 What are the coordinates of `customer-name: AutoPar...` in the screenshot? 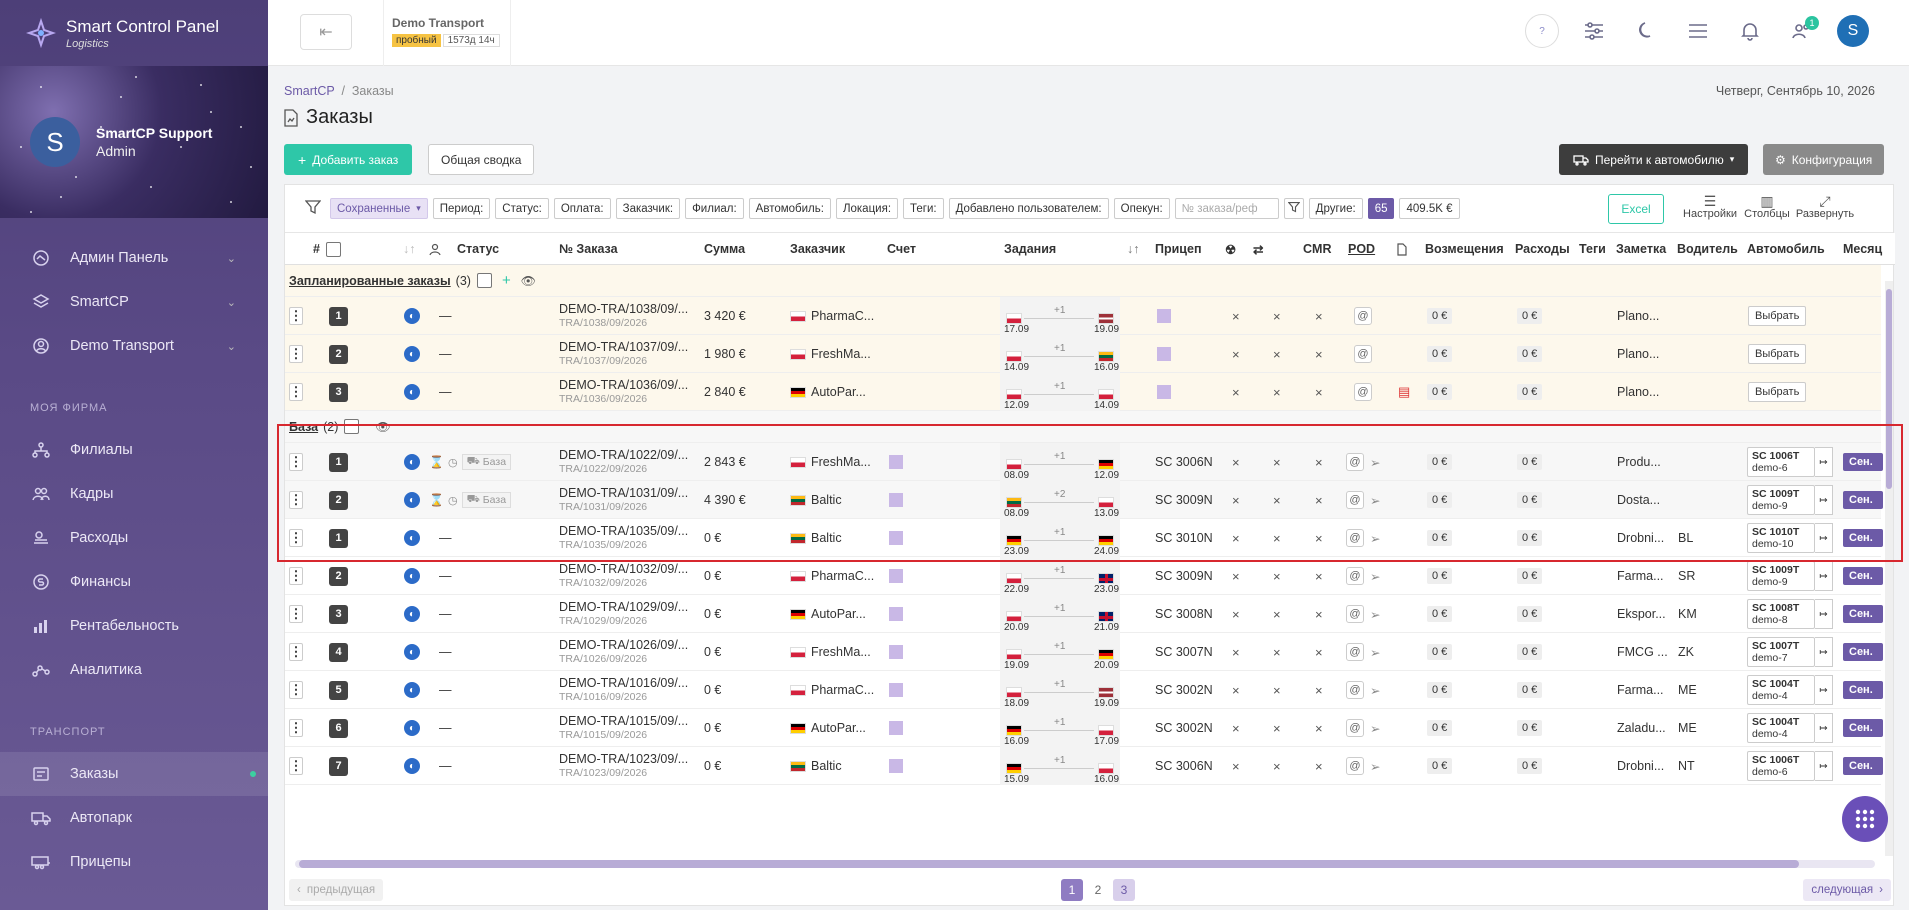 It's located at (838, 614).